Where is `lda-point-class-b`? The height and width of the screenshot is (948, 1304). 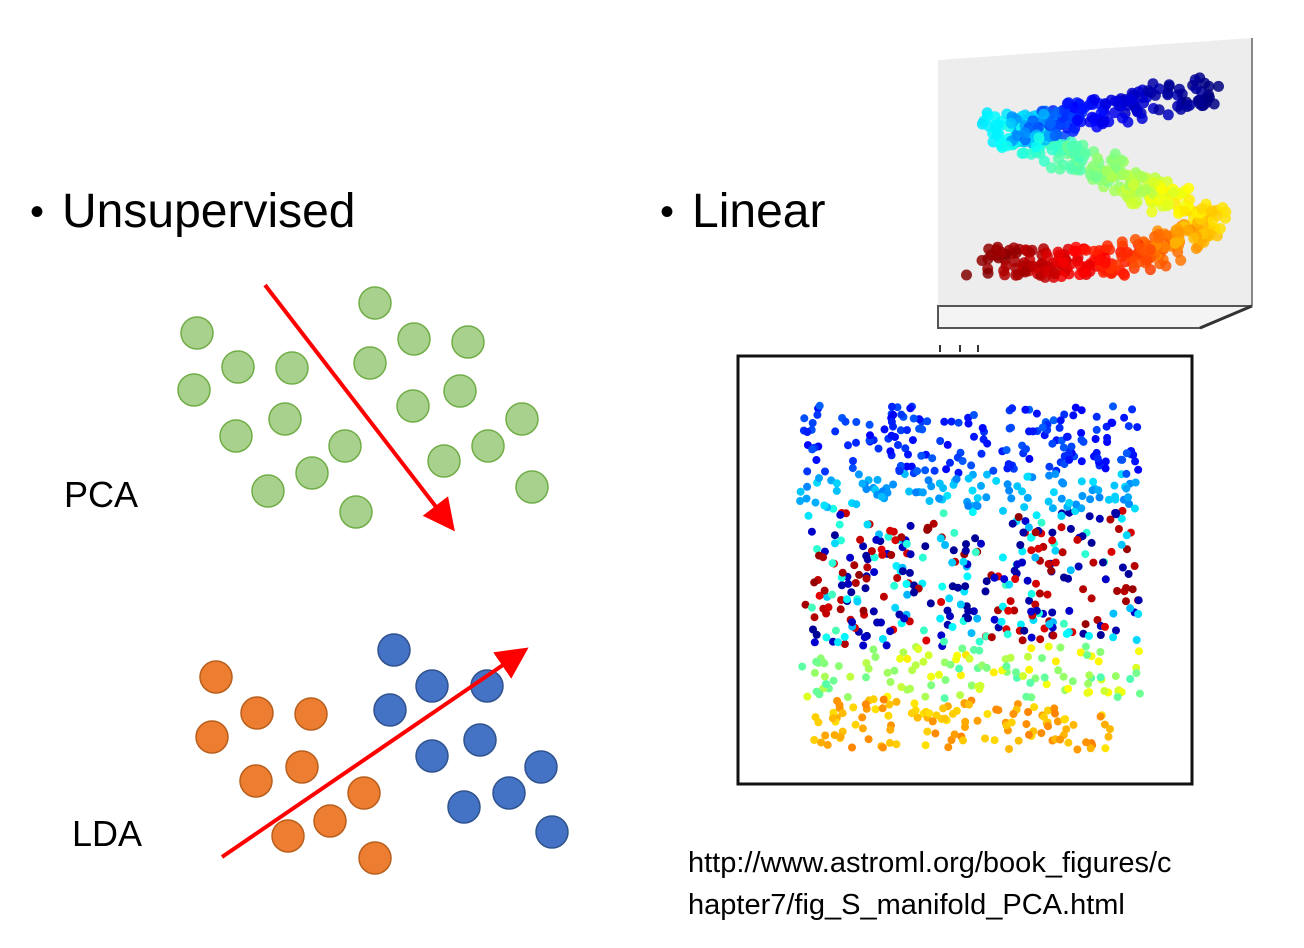 lda-point-class-b is located at coordinates (432, 686).